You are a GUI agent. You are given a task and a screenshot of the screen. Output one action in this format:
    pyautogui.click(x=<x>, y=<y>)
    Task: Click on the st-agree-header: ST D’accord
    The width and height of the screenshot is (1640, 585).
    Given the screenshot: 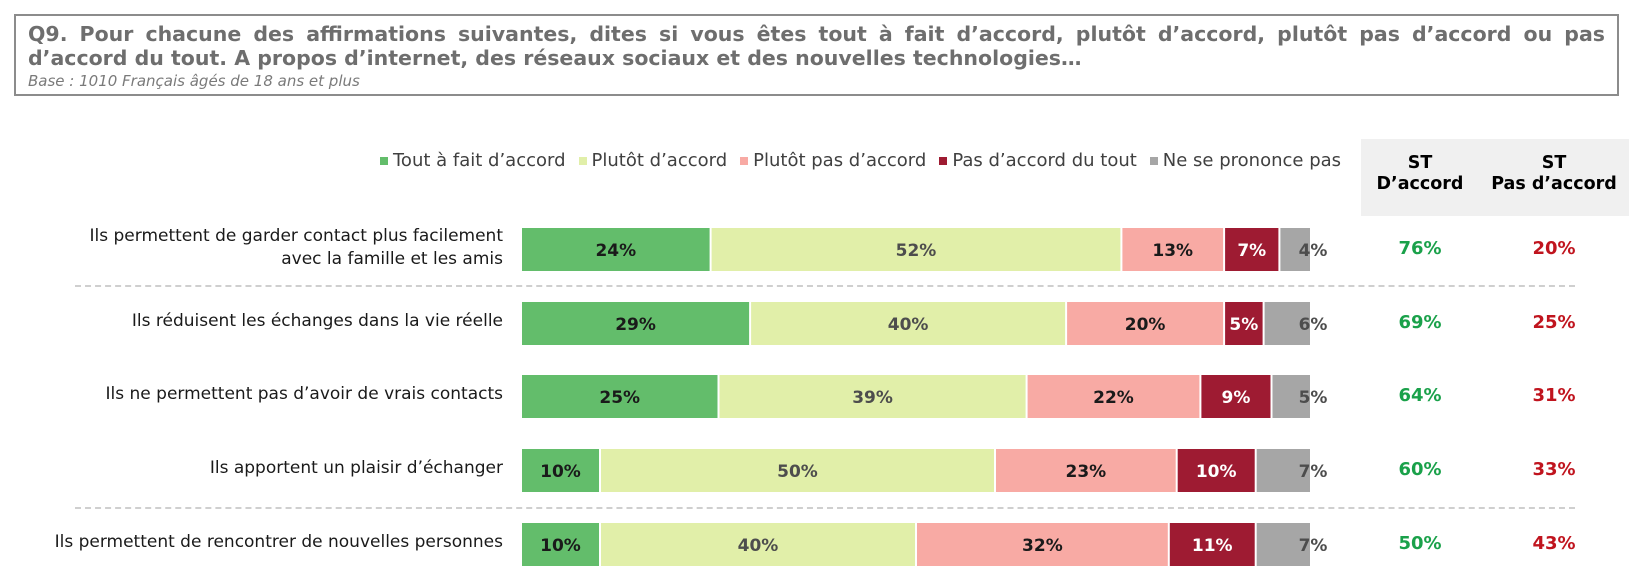 What is the action you would take?
    pyautogui.click(x=1420, y=174)
    